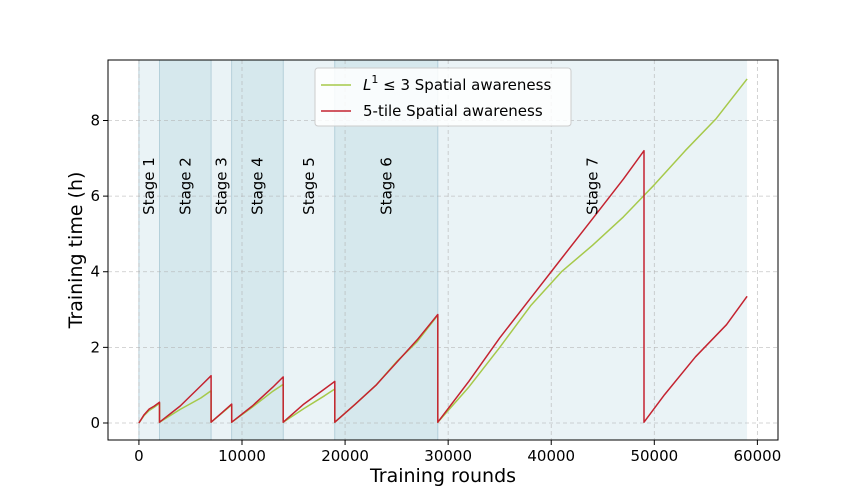 The height and width of the screenshot is (504, 864). Describe the element at coordinates (551, 456) in the screenshot. I see `x-tick-label: 40000` at that location.